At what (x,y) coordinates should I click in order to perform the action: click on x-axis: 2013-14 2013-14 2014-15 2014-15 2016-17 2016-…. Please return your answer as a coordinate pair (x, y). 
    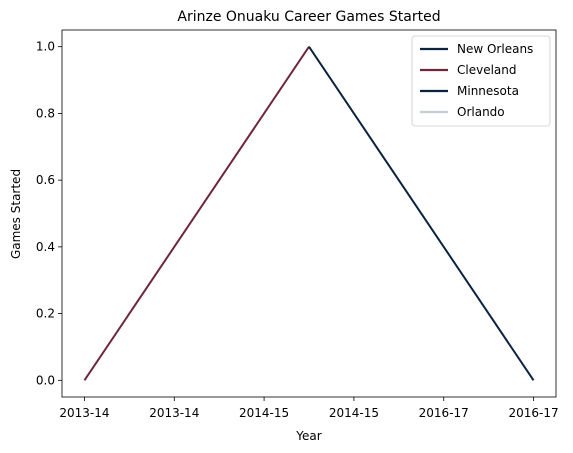
    Looking at the image, I should click on (309, 408).